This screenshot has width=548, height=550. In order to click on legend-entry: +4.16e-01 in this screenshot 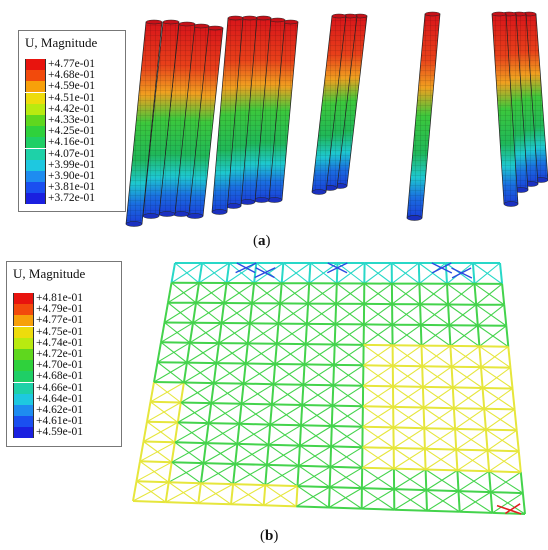, I will do `click(60, 142)`.